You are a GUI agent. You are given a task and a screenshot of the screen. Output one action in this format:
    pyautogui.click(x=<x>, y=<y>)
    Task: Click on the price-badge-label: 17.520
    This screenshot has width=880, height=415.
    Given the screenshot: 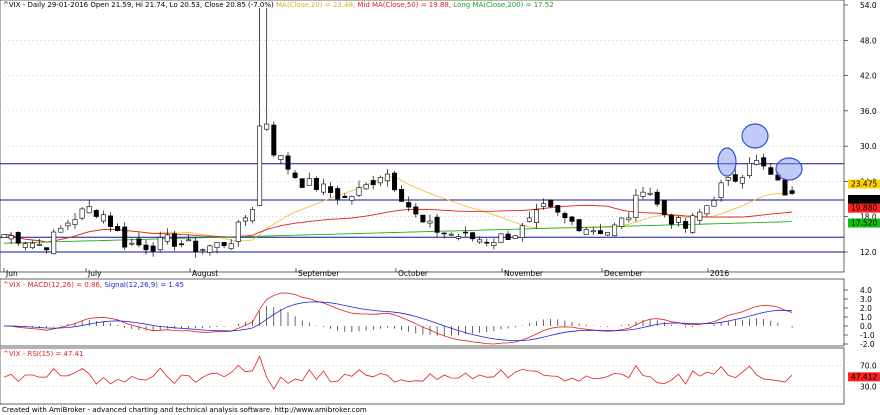 What is the action you would take?
    pyautogui.click(x=864, y=223)
    